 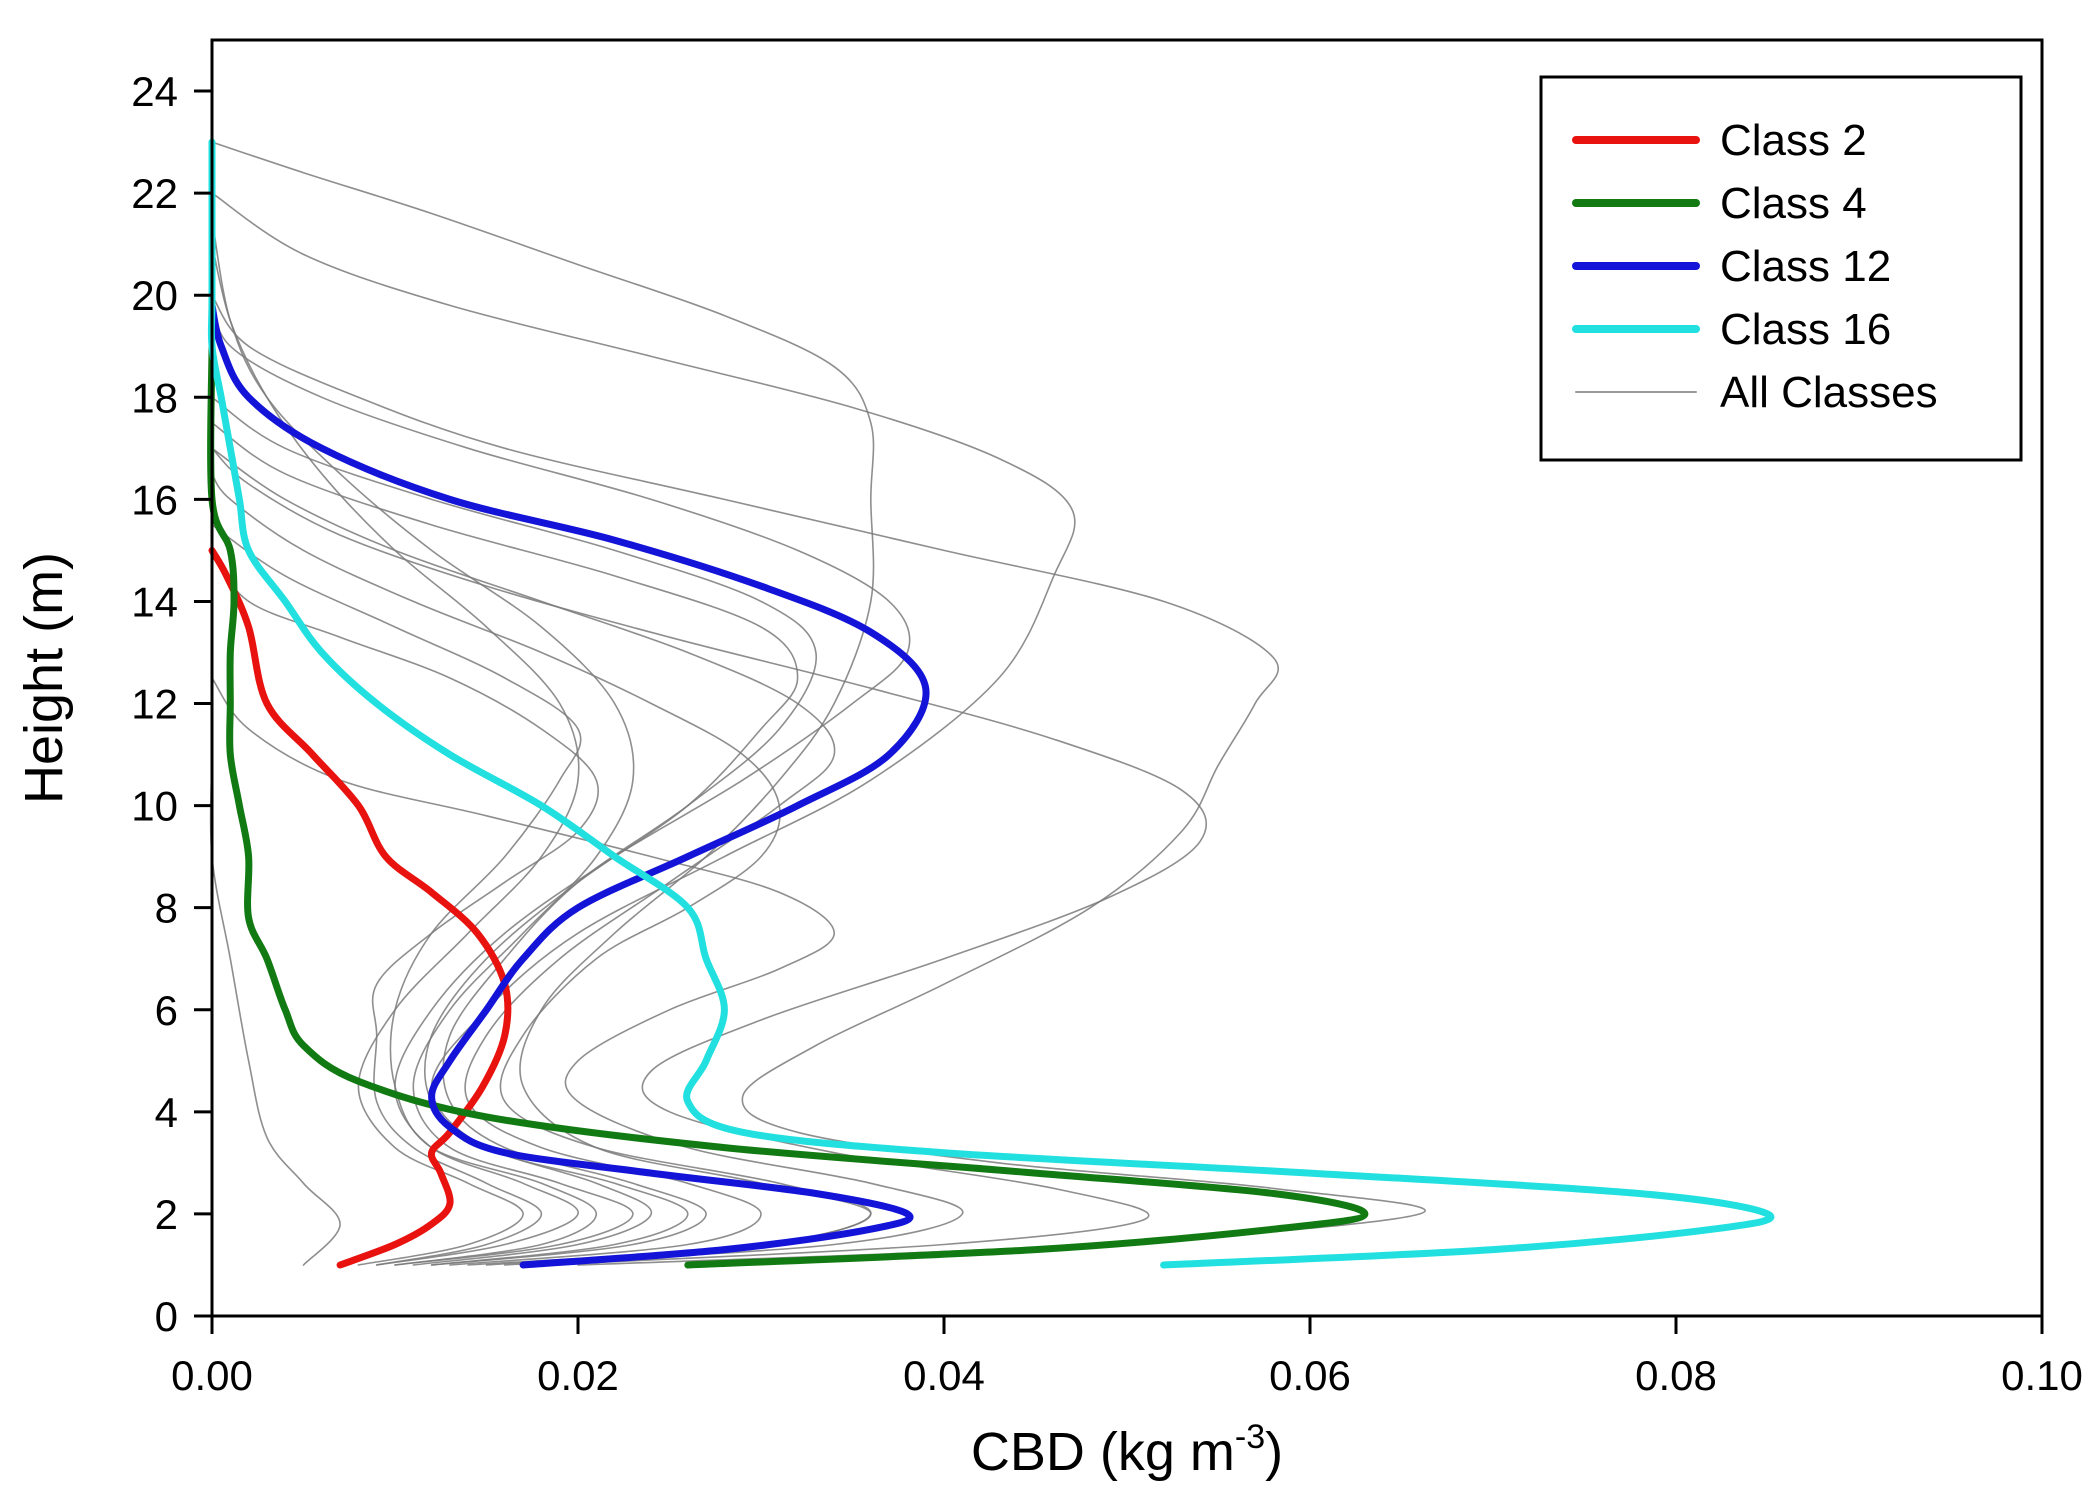 I want to click on x-tick-label: 0.08, so click(x=1676, y=1375).